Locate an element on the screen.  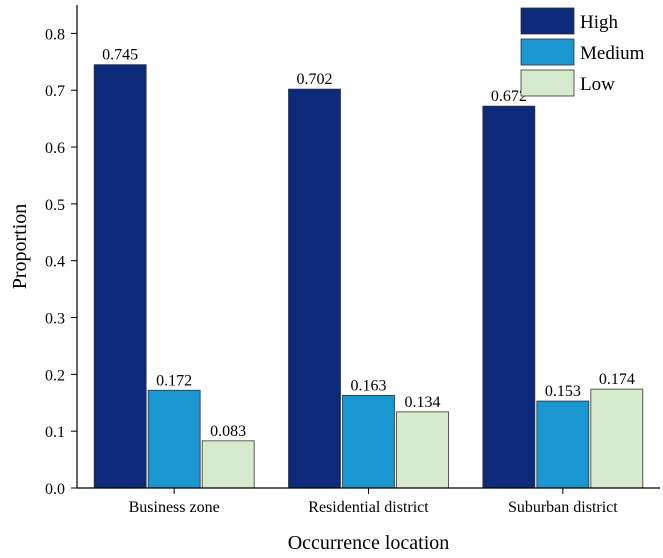
legend-label: Medium is located at coordinates (612, 53).